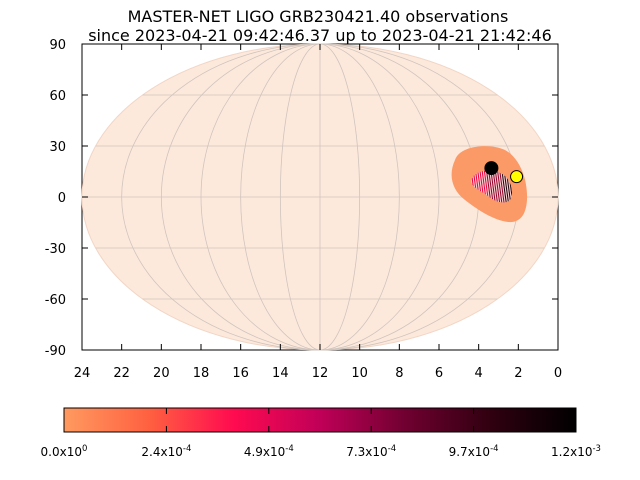 This screenshot has width=640, height=480. Describe the element at coordinates (166, 451) in the screenshot. I see `colorbar-label: 2.4x10⁻⁴` at that location.